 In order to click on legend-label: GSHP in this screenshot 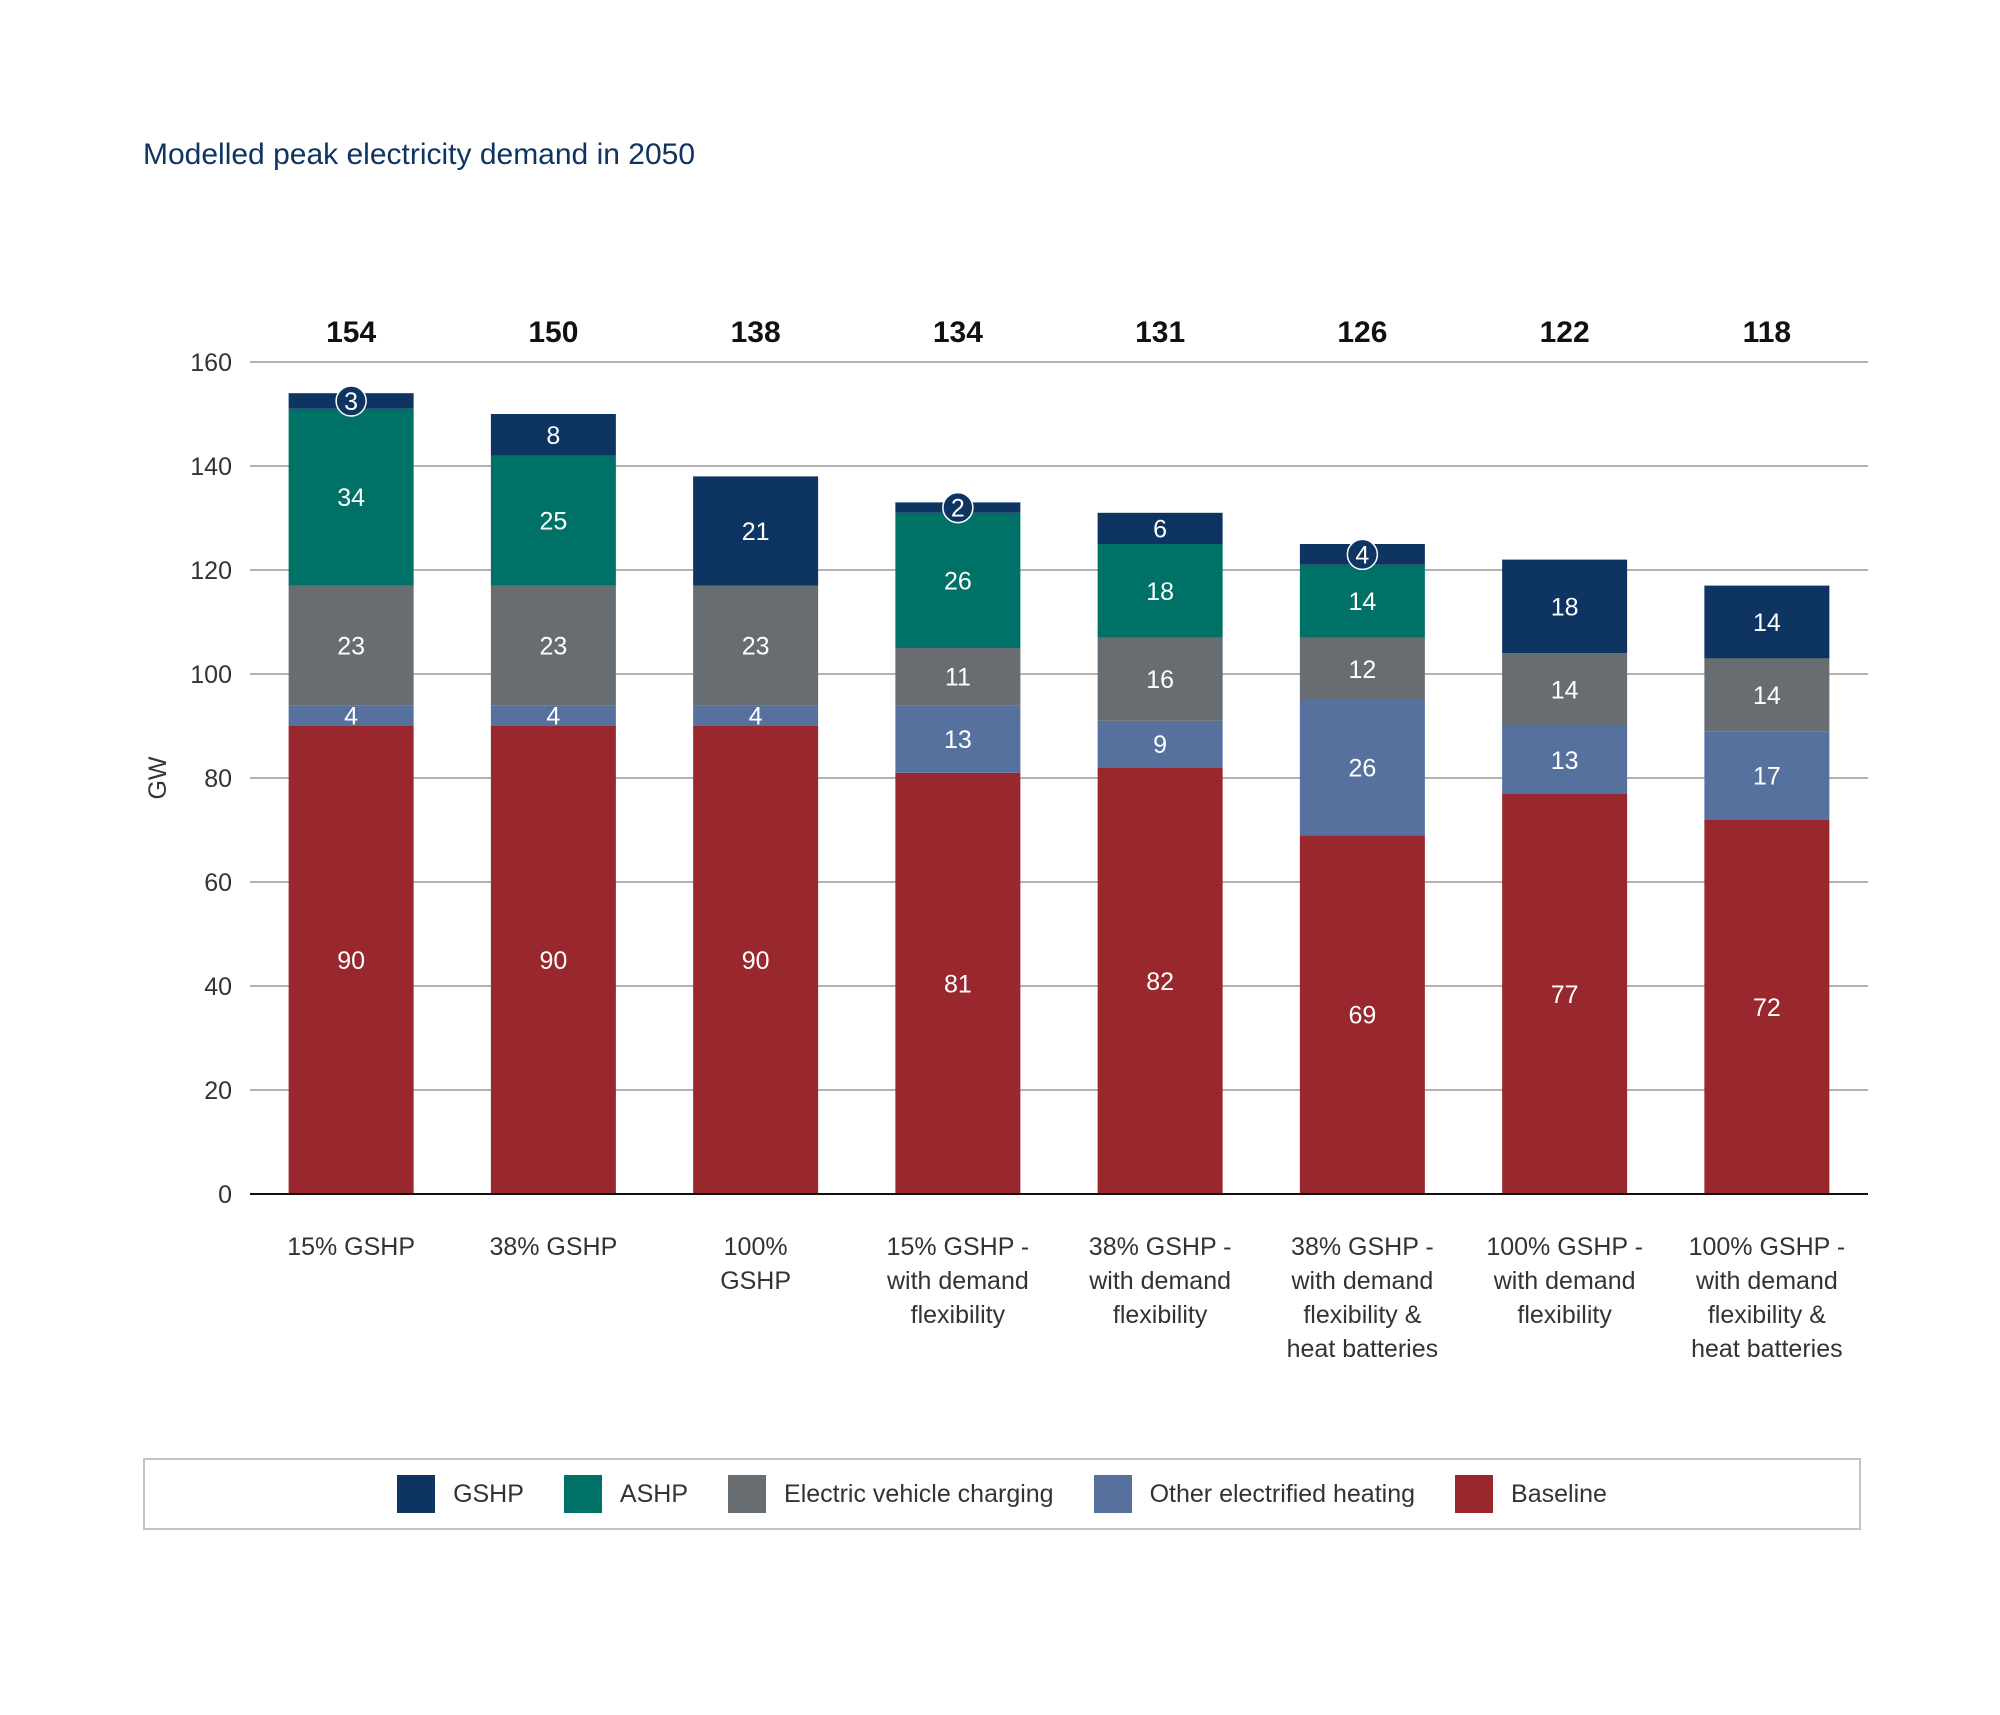, I will do `click(488, 1493)`.